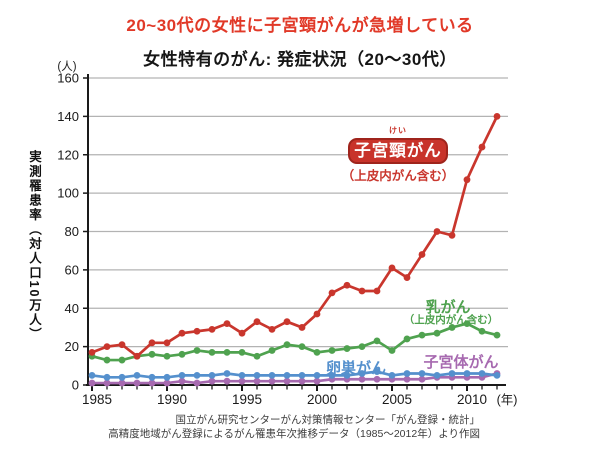 The height and width of the screenshot is (450, 600). Describe the element at coordinates (75, 385) in the screenshot. I see `y-tick-label: 0` at that location.